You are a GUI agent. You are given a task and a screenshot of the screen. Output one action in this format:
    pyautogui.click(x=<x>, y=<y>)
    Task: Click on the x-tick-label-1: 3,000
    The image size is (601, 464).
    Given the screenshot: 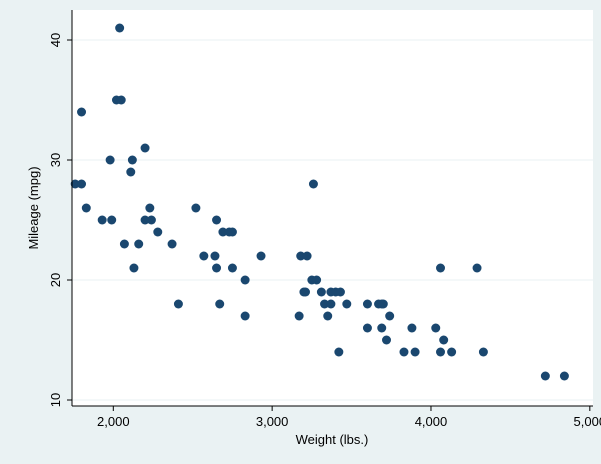 What is the action you would take?
    pyautogui.click(x=272, y=421)
    